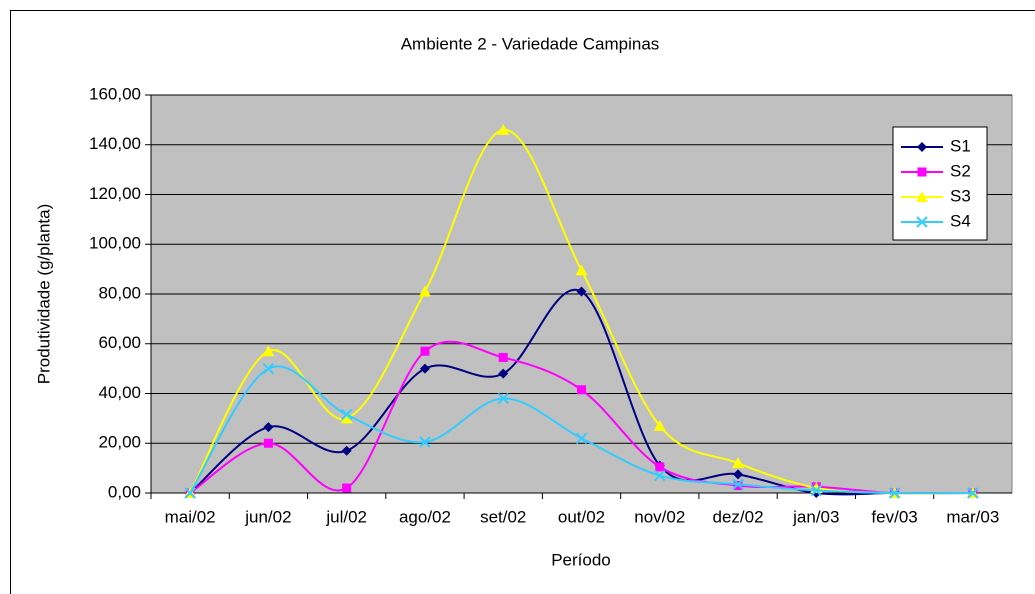  What do you see at coordinates (115, 243) in the screenshot?
I see `y-tick-label: 100,00` at bounding box center [115, 243].